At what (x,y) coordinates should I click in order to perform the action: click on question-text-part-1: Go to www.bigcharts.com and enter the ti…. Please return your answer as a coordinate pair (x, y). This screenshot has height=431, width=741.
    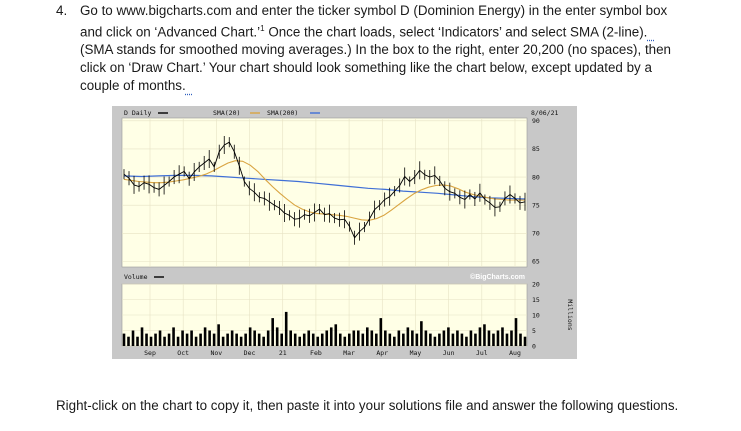
    Looking at the image, I should click on (374, 21).